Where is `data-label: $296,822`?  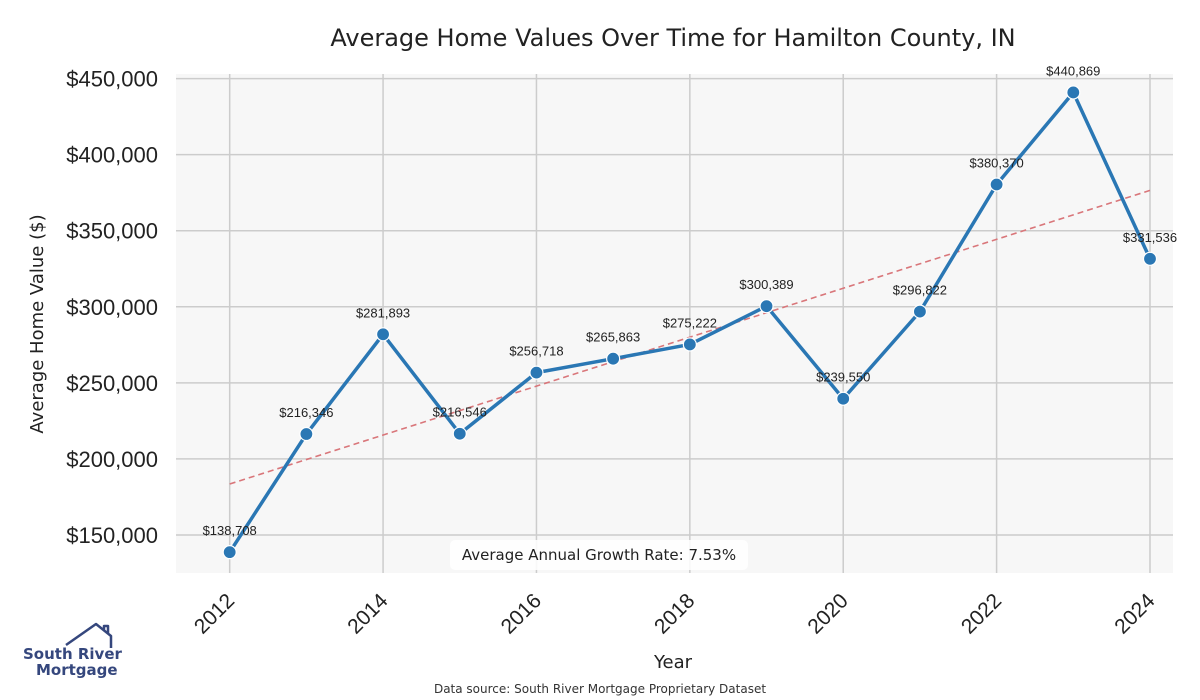
data-label: $296,822 is located at coordinates (920, 290).